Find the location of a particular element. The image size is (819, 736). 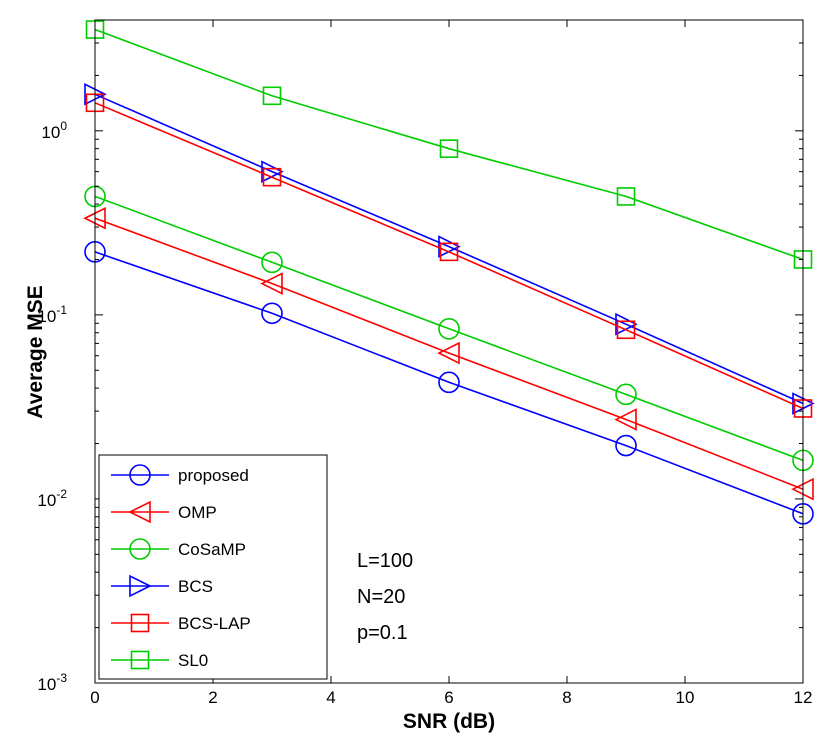

data-point: 0.084 is located at coordinates (449, 329).